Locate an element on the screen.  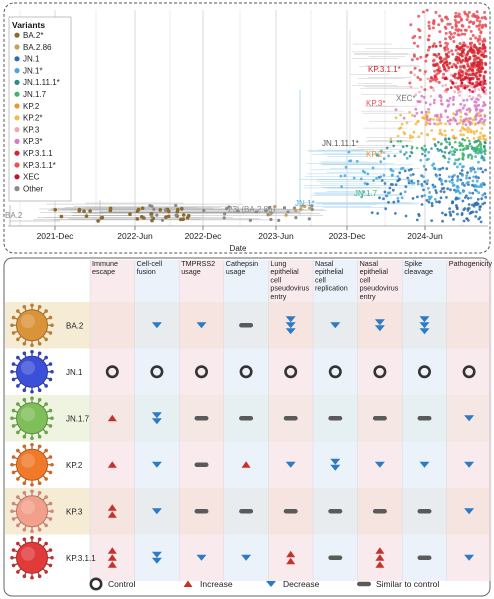
legend-entry-label: BA.2.86 is located at coordinates (37, 47).